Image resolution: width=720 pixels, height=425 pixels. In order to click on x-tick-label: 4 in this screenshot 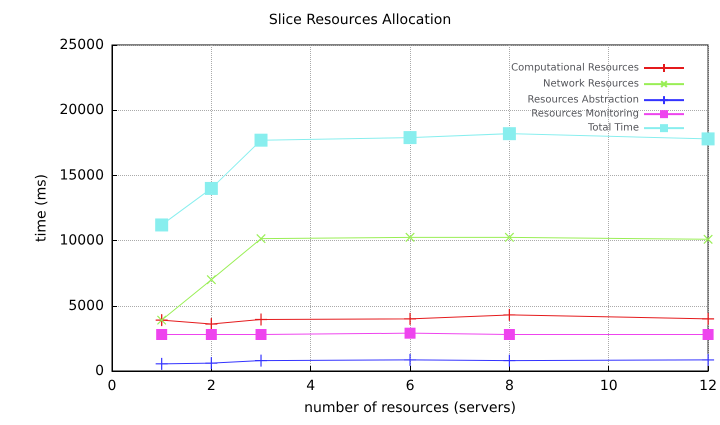, I will do `click(311, 386)`.